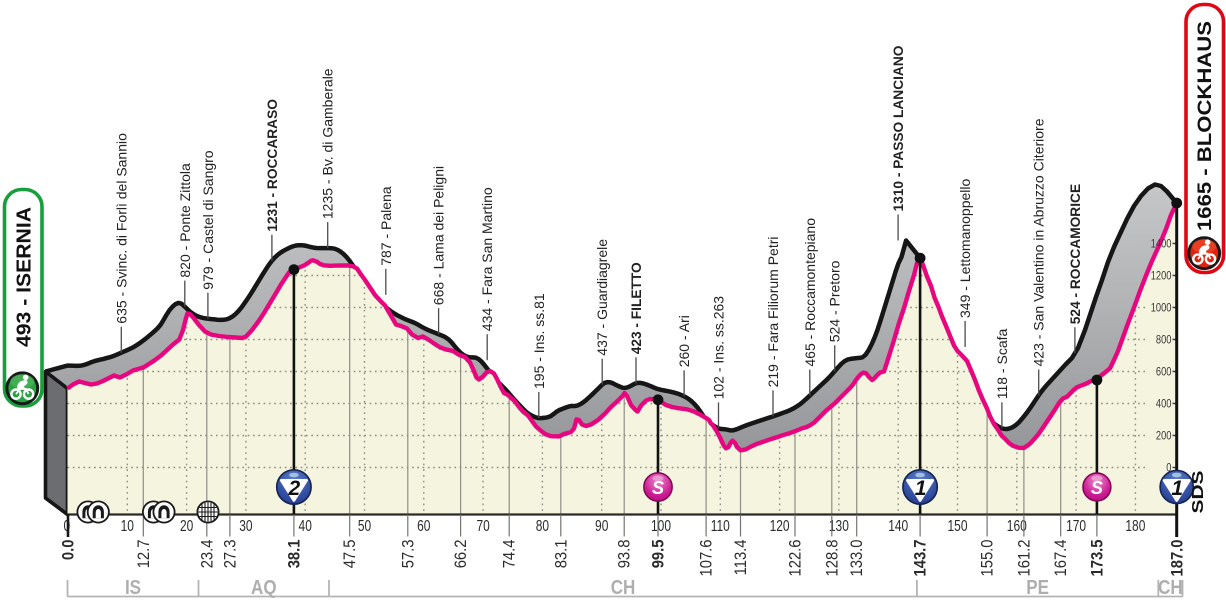 The height and width of the screenshot is (600, 1226). Describe the element at coordinates (349, 554) in the screenshot. I see `svg-text: 47.5` at that location.